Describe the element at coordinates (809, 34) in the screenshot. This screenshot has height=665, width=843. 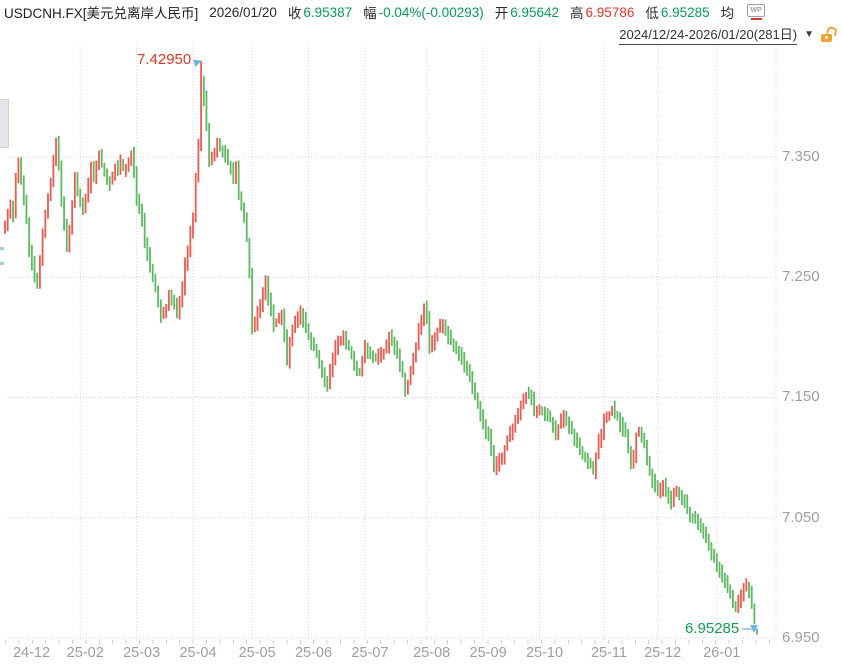
I see `chevron-down-icon: ▼` at that location.